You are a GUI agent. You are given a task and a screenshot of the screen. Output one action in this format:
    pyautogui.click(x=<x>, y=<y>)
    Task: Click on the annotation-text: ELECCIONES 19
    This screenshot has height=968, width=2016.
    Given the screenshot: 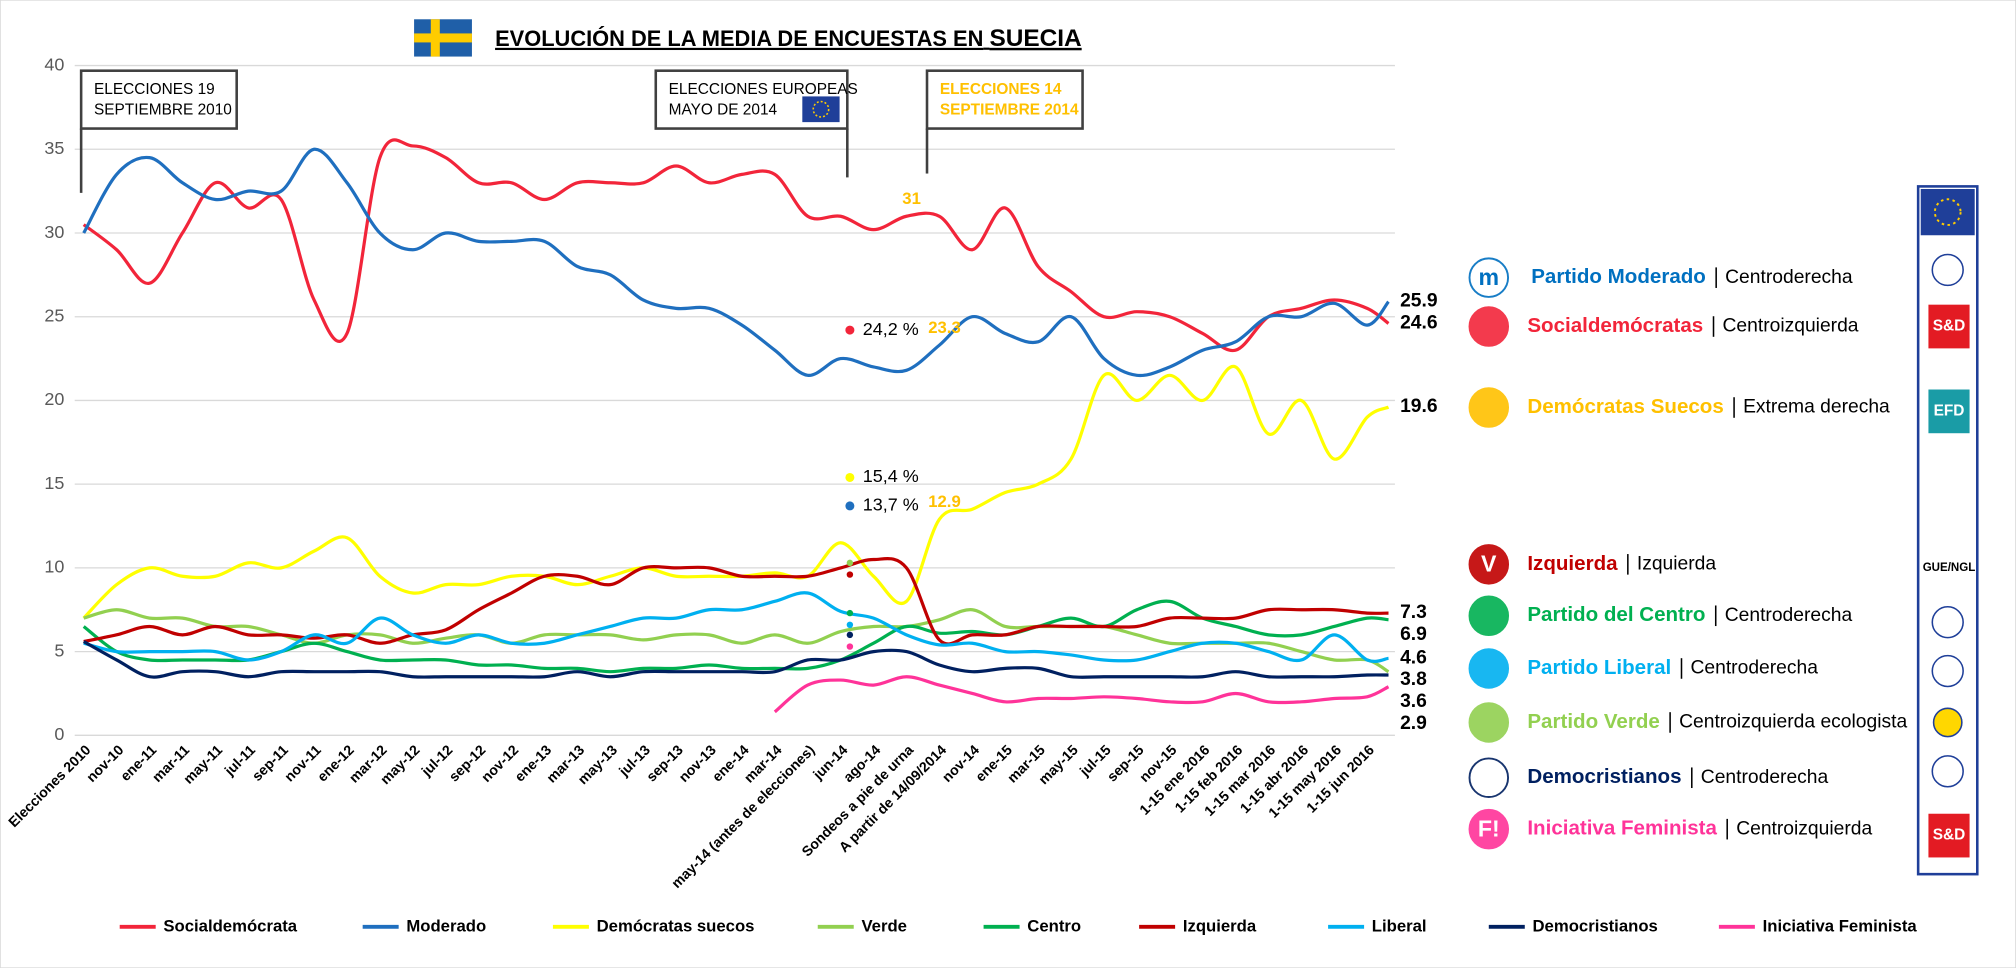 What is the action you would take?
    pyautogui.click(x=154, y=89)
    